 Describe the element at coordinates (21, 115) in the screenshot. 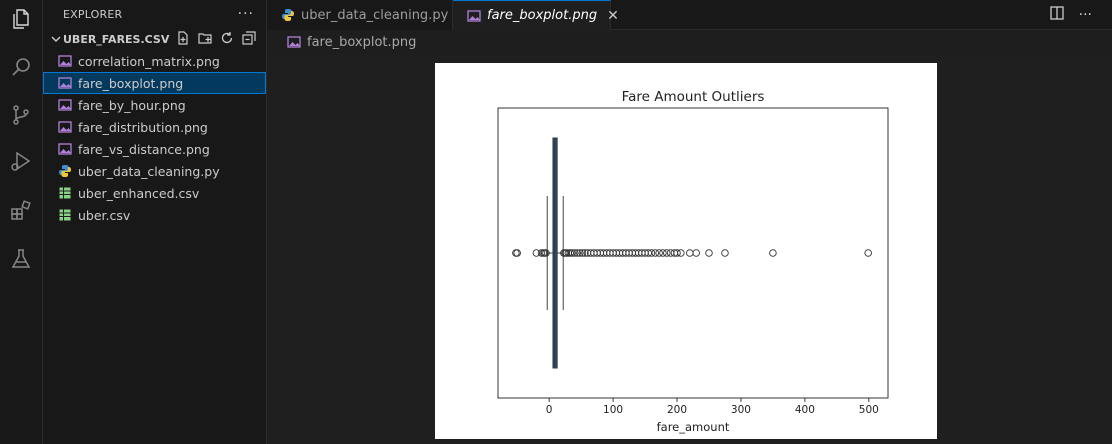

I see `source-control-icon` at that location.